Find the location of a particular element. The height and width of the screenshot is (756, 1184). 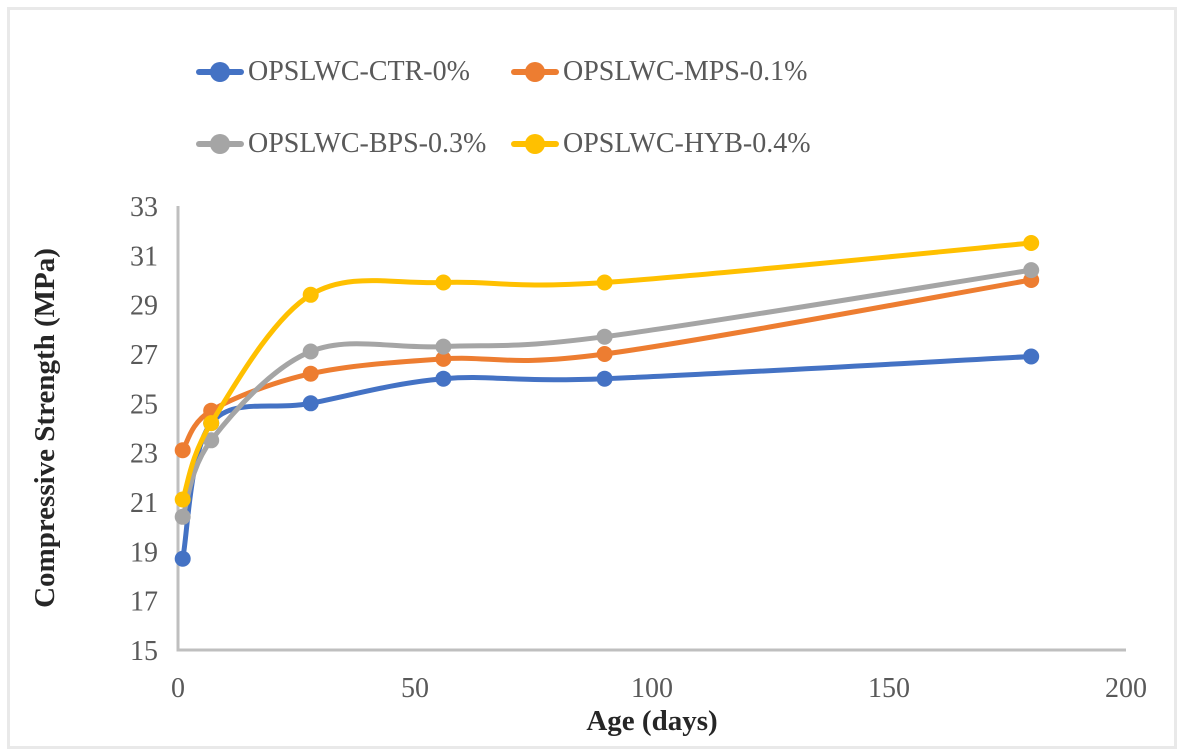

y-tick-label: 17 is located at coordinates (144, 602).